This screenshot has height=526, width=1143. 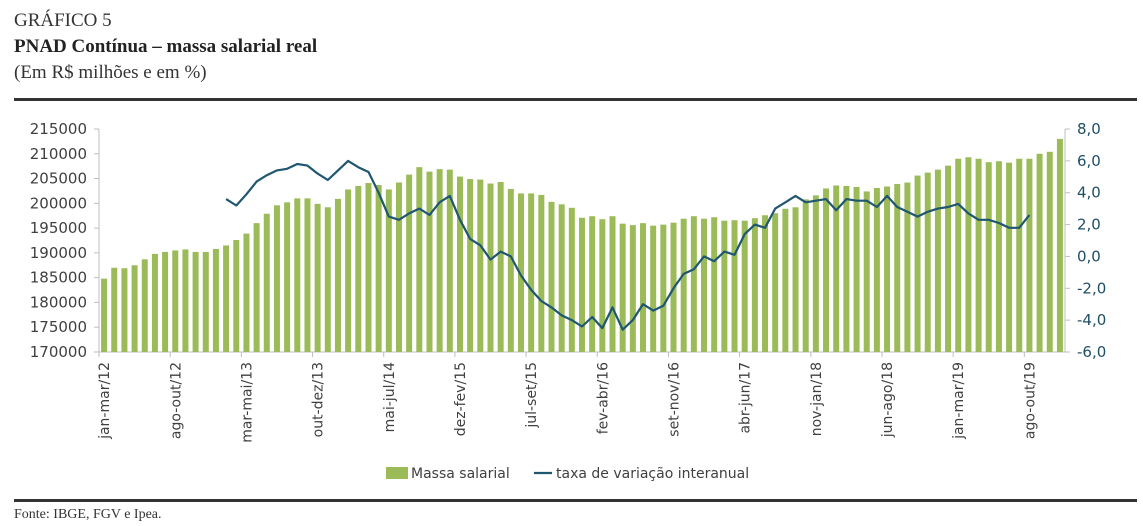 I want to click on y2-tick-label: 8,0, so click(x=1089, y=129).